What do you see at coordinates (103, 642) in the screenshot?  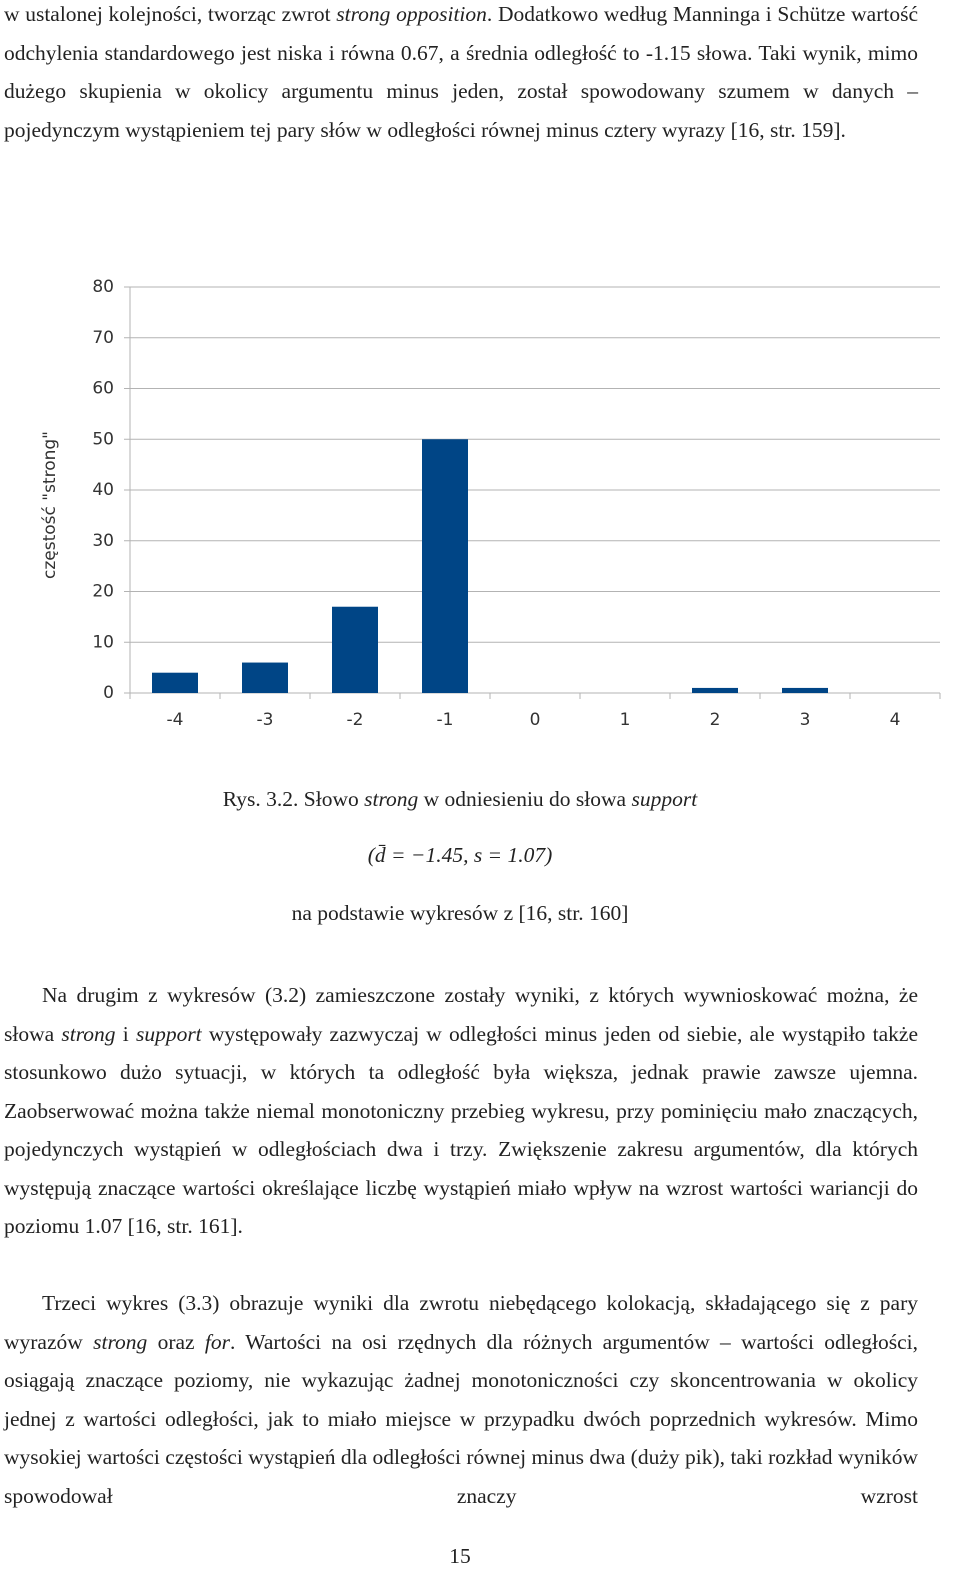 I see `y-tick-label: 10` at bounding box center [103, 642].